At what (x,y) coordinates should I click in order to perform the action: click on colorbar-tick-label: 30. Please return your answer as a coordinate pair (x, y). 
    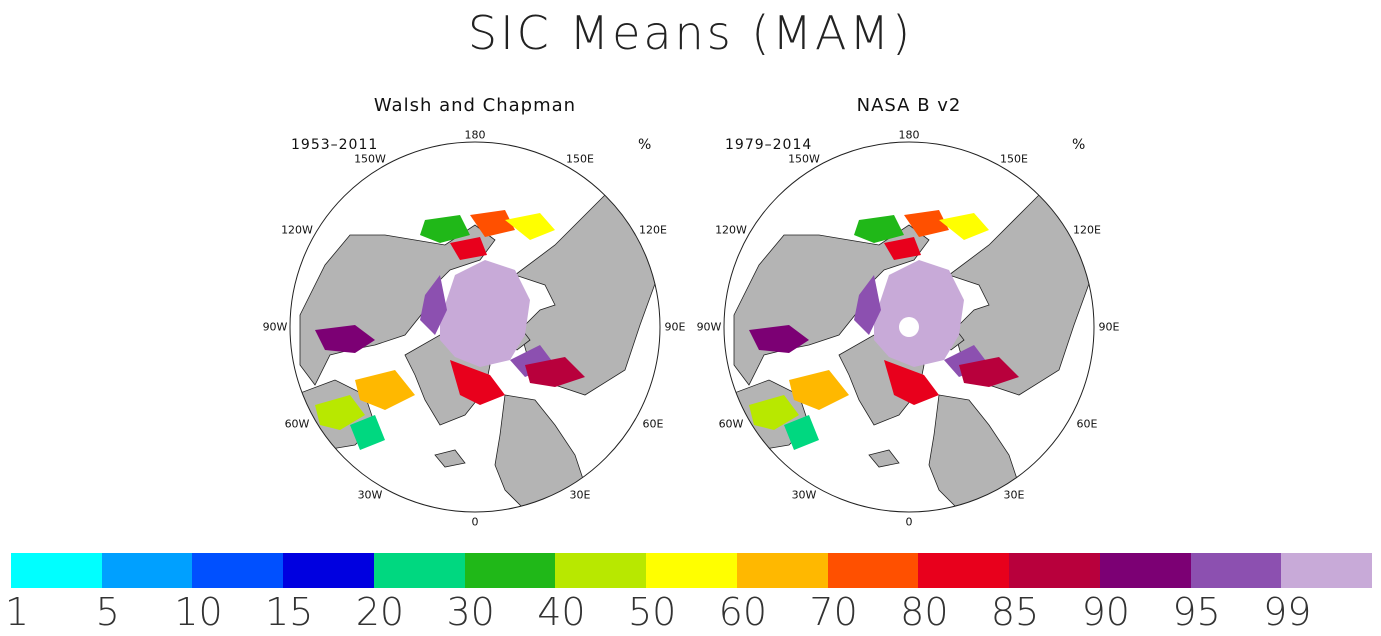
    Looking at the image, I should click on (470, 612).